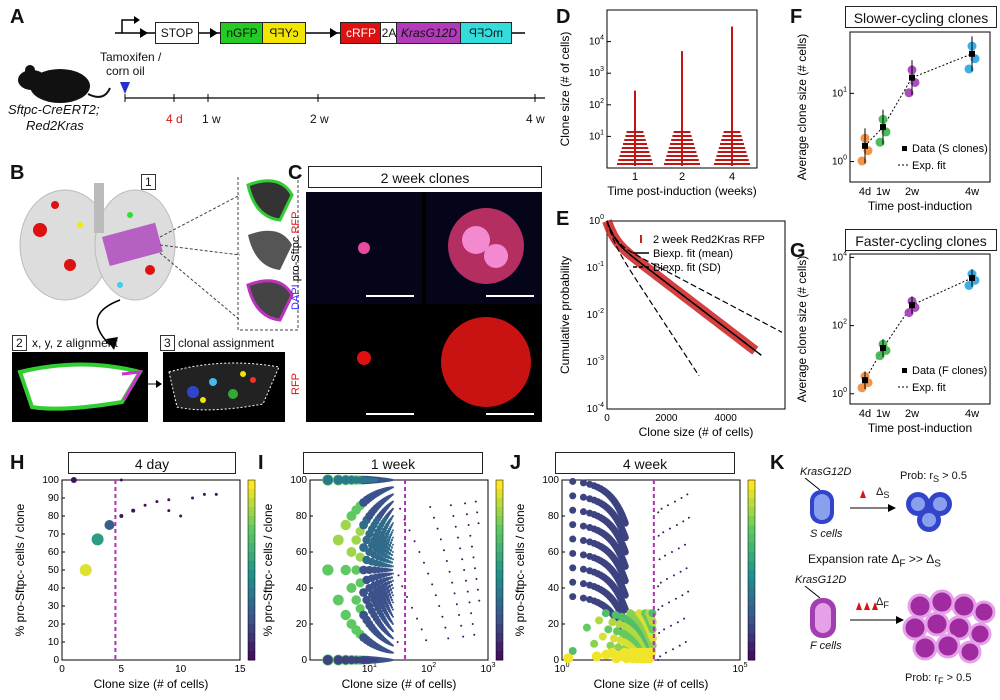 This screenshot has width=1000, height=700. Describe the element at coordinates (54, 534) in the screenshot. I see `y-tick-label: 70` at that location.